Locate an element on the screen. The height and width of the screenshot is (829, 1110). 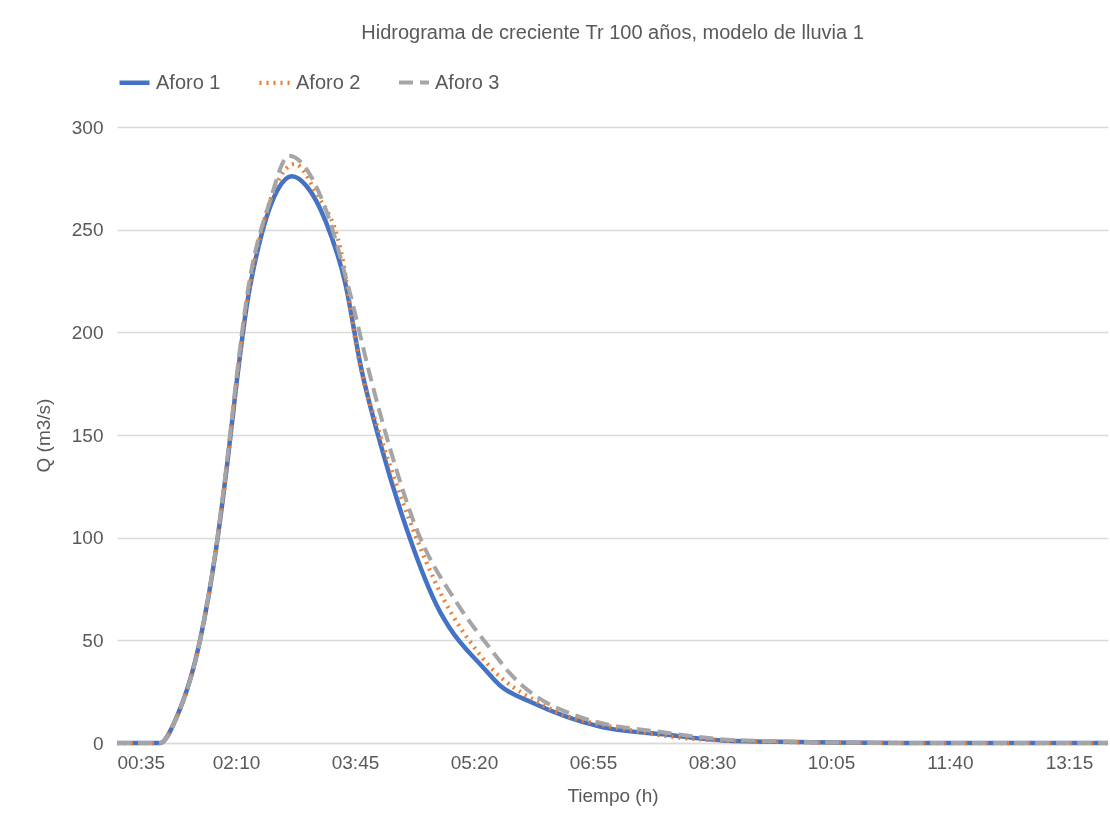
y-tick-label: 100 is located at coordinates (87, 538).